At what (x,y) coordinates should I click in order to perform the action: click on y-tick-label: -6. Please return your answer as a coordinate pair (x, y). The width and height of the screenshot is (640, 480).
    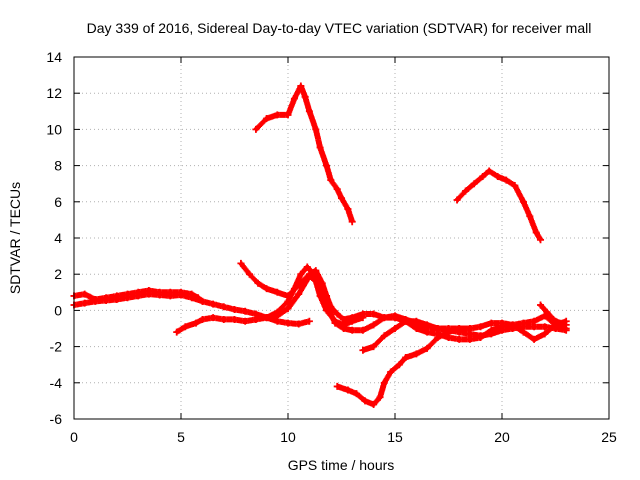
    Looking at the image, I should click on (56, 419).